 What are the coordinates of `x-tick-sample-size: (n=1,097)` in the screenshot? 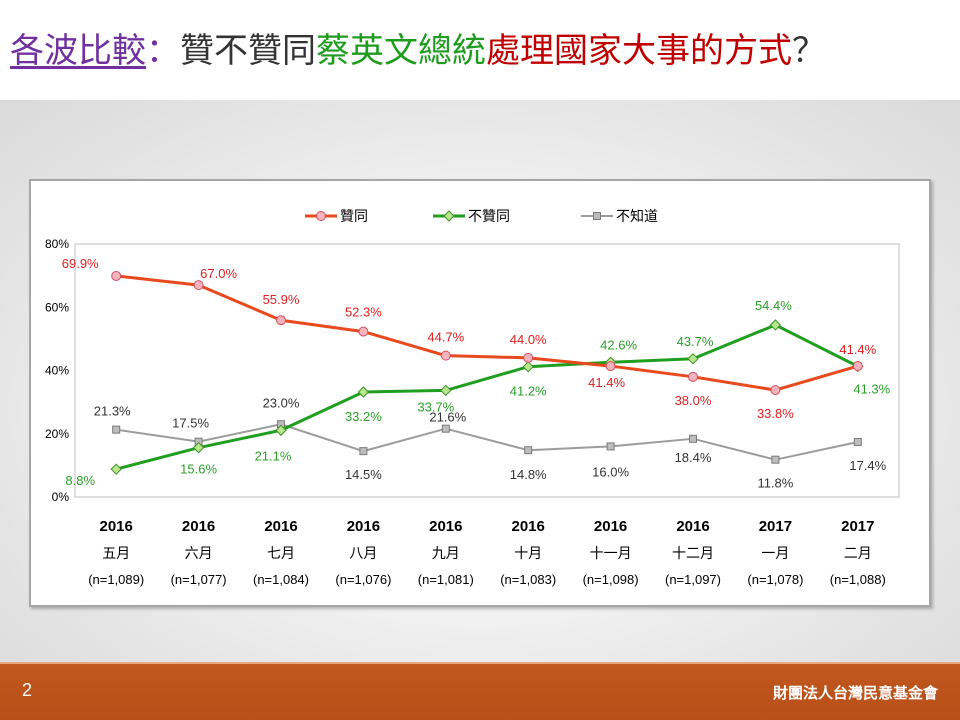 It's located at (693, 579).